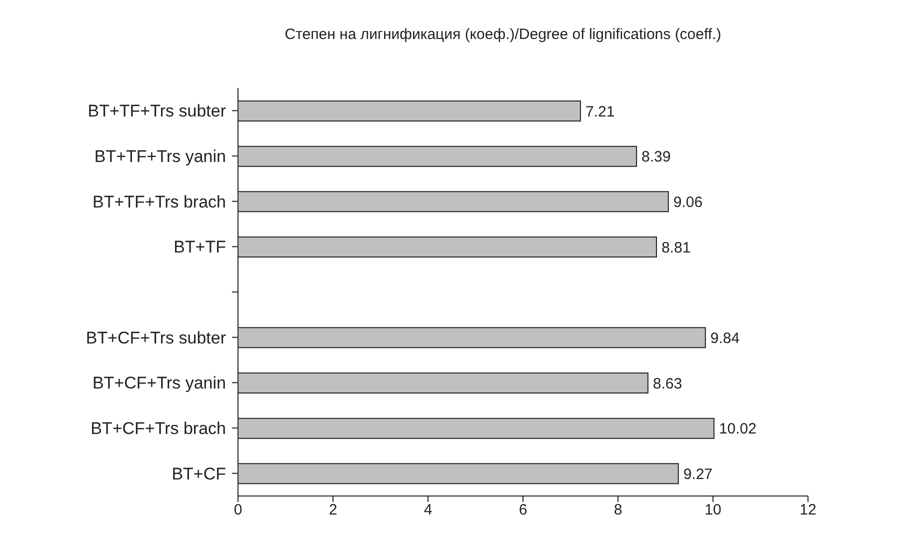 The height and width of the screenshot is (549, 907). What do you see at coordinates (676, 247) in the screenshot?
I see `data-label: 8.81` at bounding box center [676, 247].